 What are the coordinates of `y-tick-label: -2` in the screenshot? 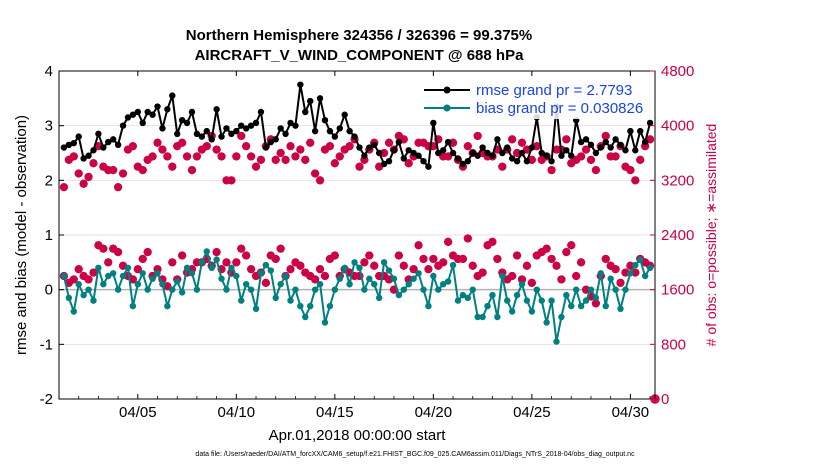 It's located at (46, 399).